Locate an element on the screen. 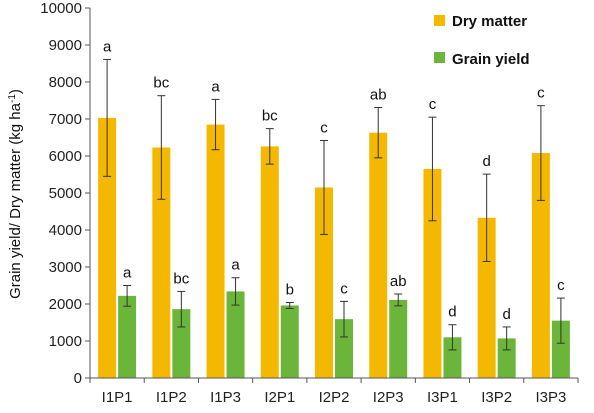 The height and width of the screenshot is (413, 594). legend-swatch-dry-matter is located at coordinates (439, 20).